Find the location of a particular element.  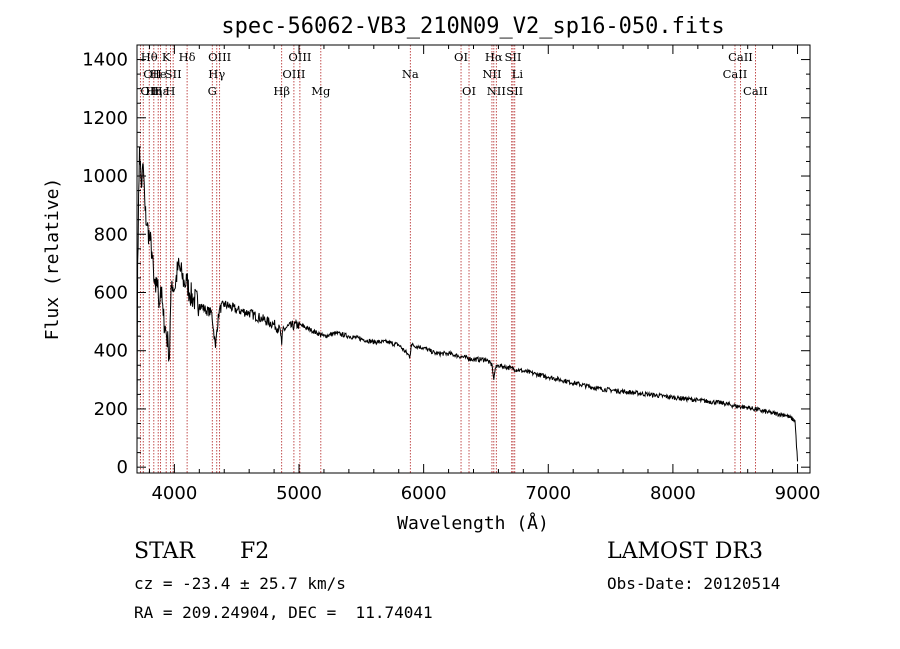

x-tick-label: 4000 is located at coordinates (174, 493).